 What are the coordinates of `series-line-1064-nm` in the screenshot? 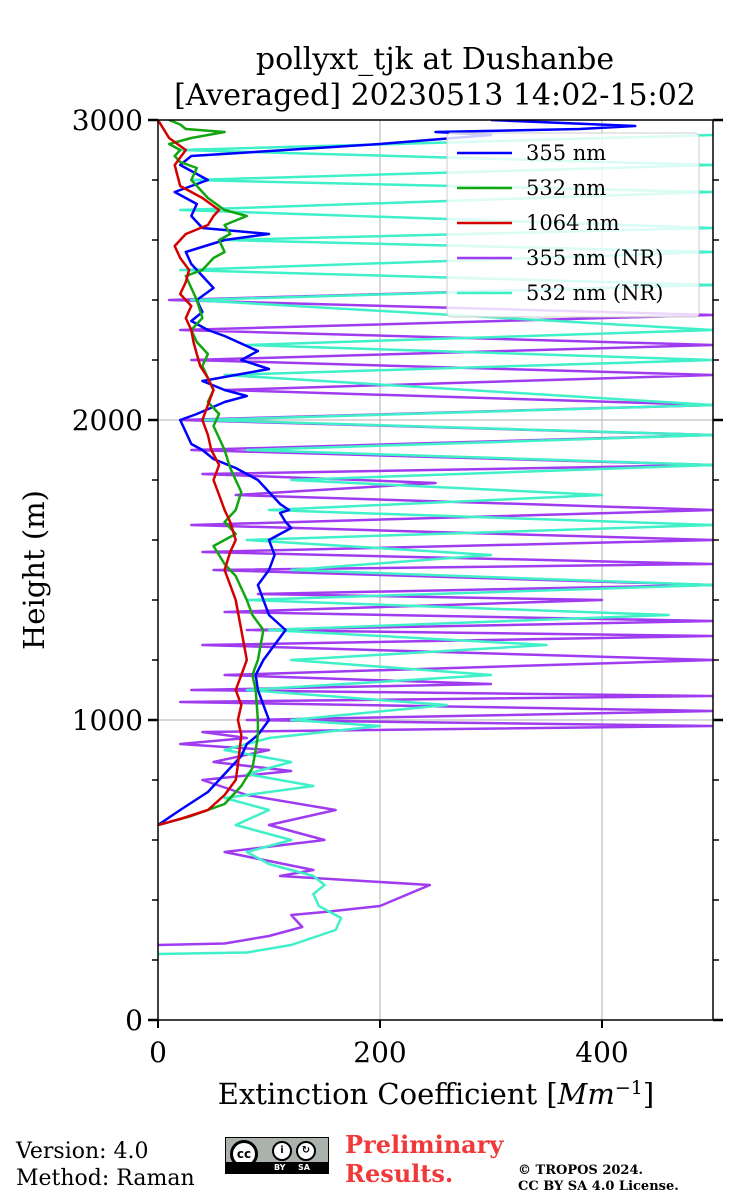 It's located at (203, 473).